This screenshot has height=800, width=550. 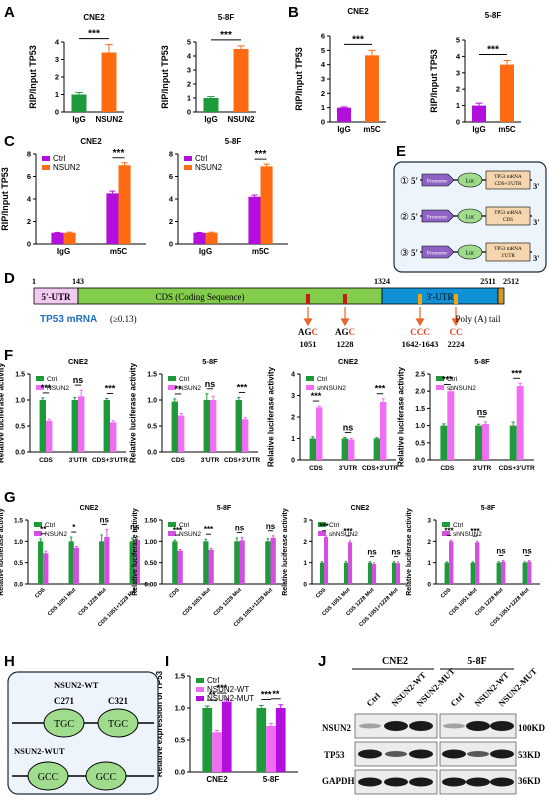 I want to click on band-nsun2-58f-wt, so click(x=478, y=726).